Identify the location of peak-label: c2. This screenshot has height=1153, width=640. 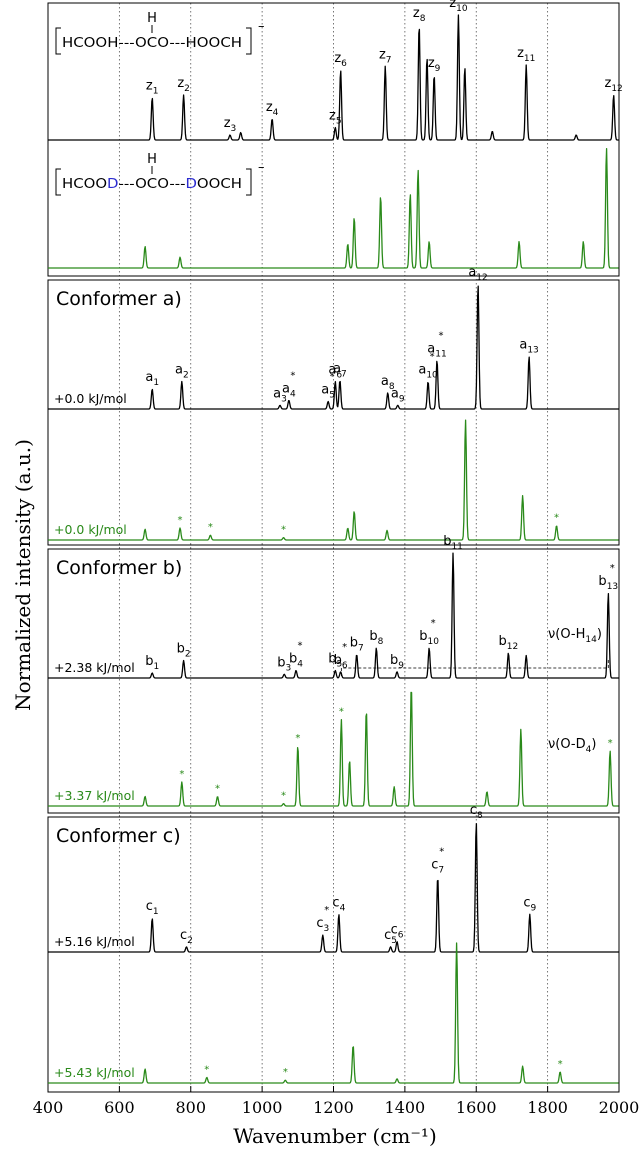
(186, 937).